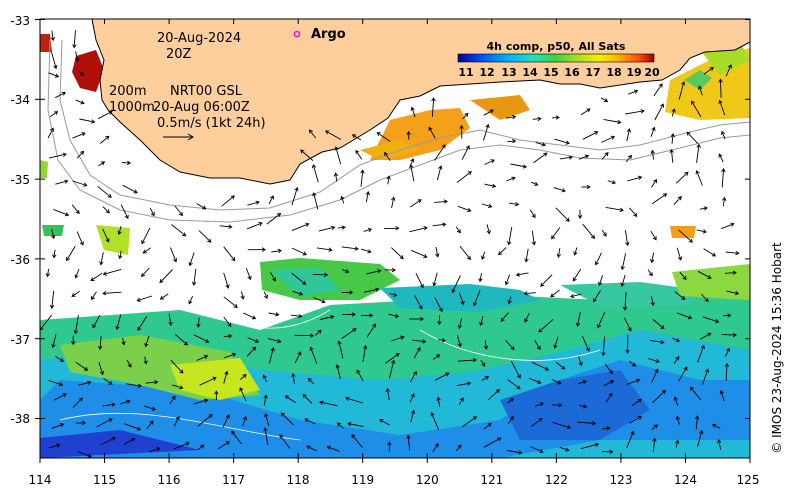 This screenshot has width=791, height=492. What do you see at coordinates (556, 480) in the screenshot?
I see `x-tick-label: 122` at bounding box center [556, 480].